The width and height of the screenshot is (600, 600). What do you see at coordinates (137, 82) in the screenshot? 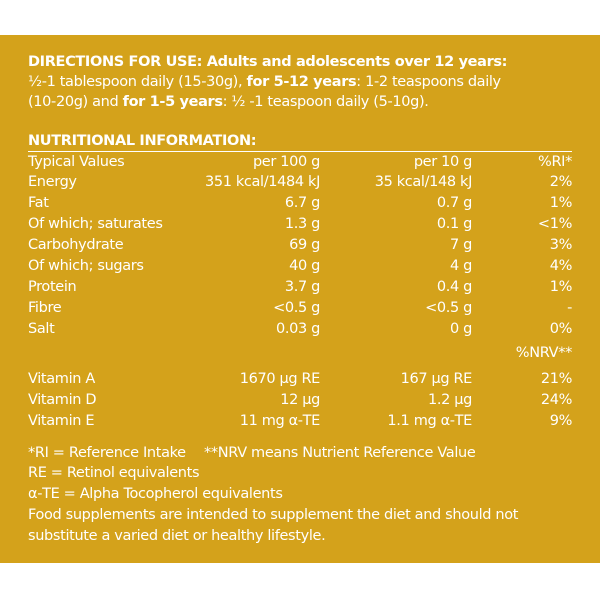
I see `directions-adult-dose: ½-1 tablespoon daily (15-30g),` at bounding box center [137, 82].